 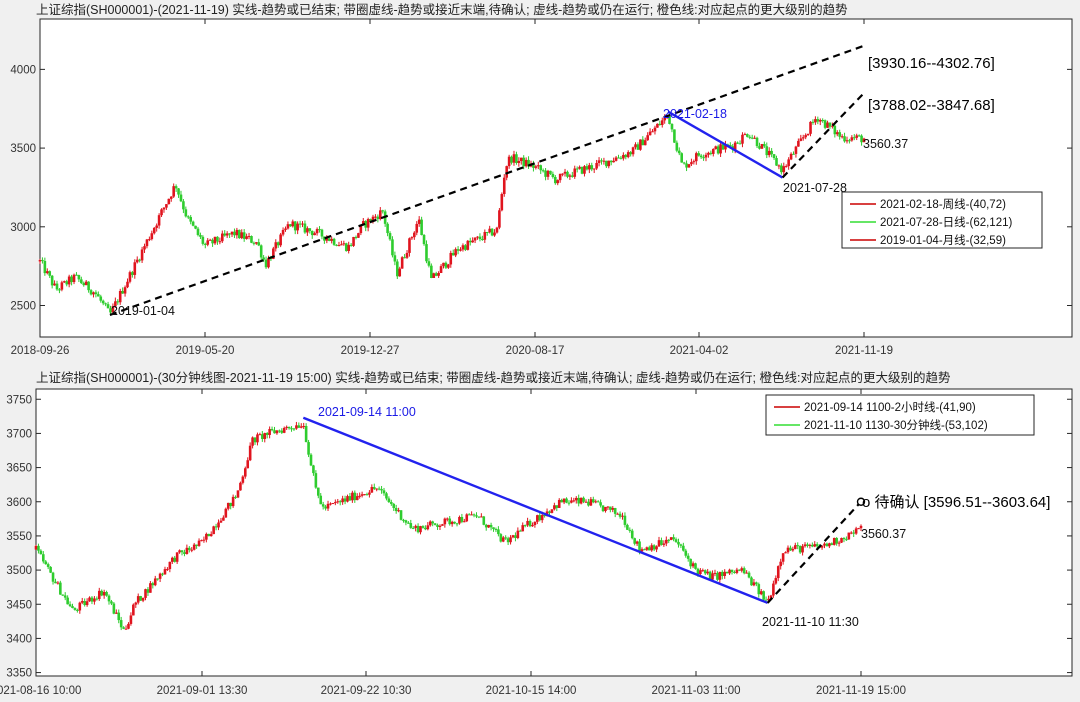 I want to click on x-tick-label: 2021-09-22 10:30, so click(x=366, y=691).